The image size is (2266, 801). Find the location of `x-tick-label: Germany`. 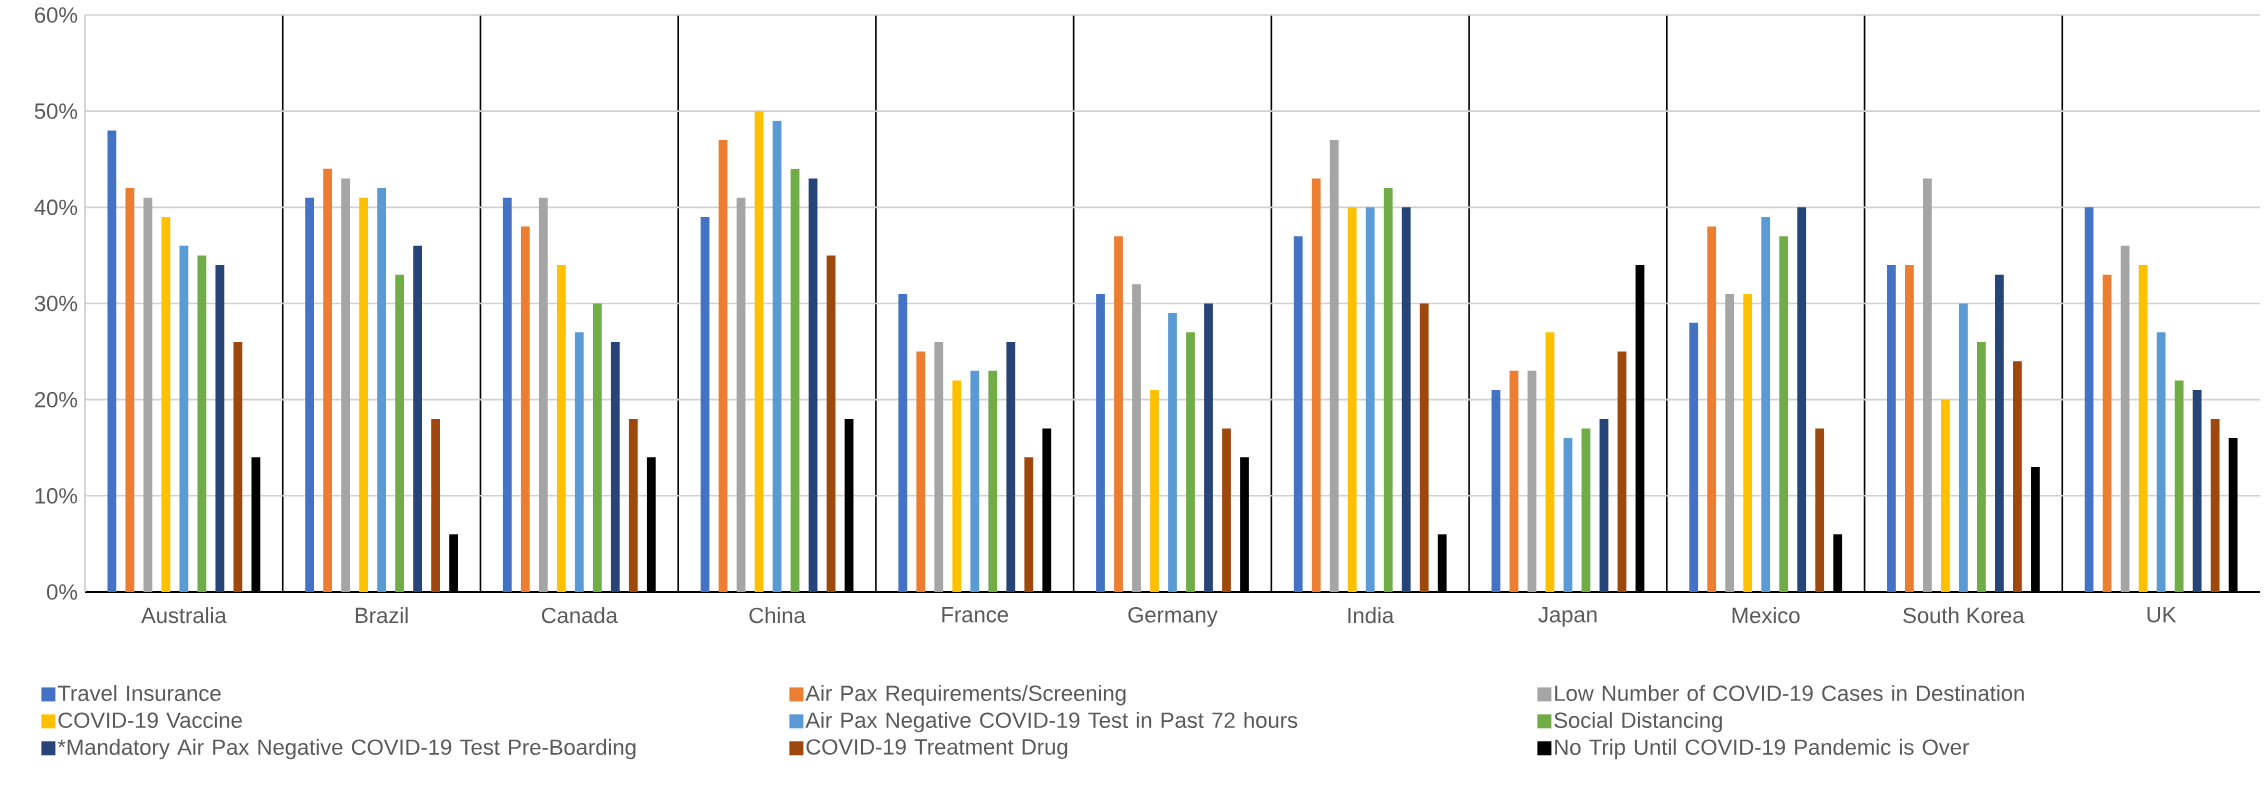

x-tick-label: Germany is located at coordinates (1173, 617).